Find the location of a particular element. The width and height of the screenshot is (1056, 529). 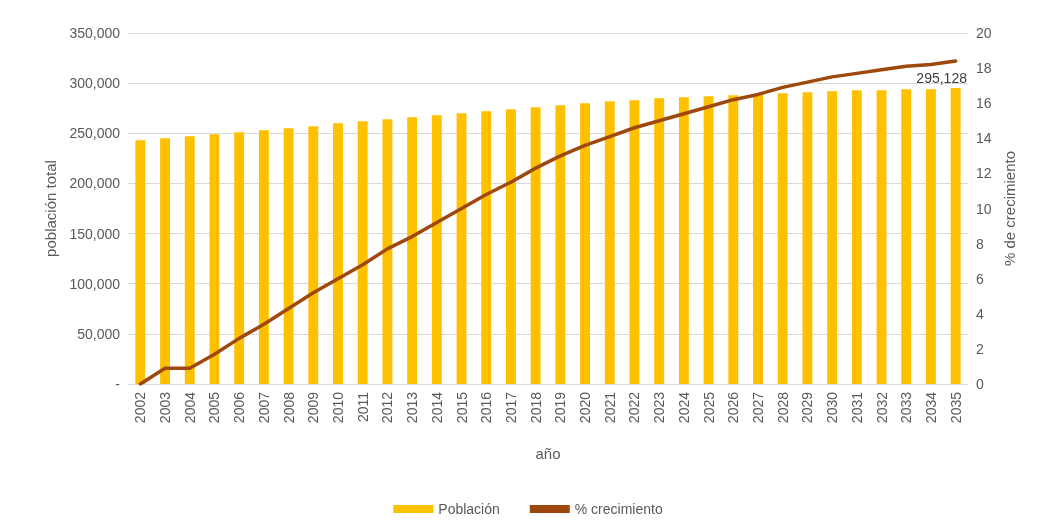

y2-tick-label: 8 is located at coordinates (980, 243).